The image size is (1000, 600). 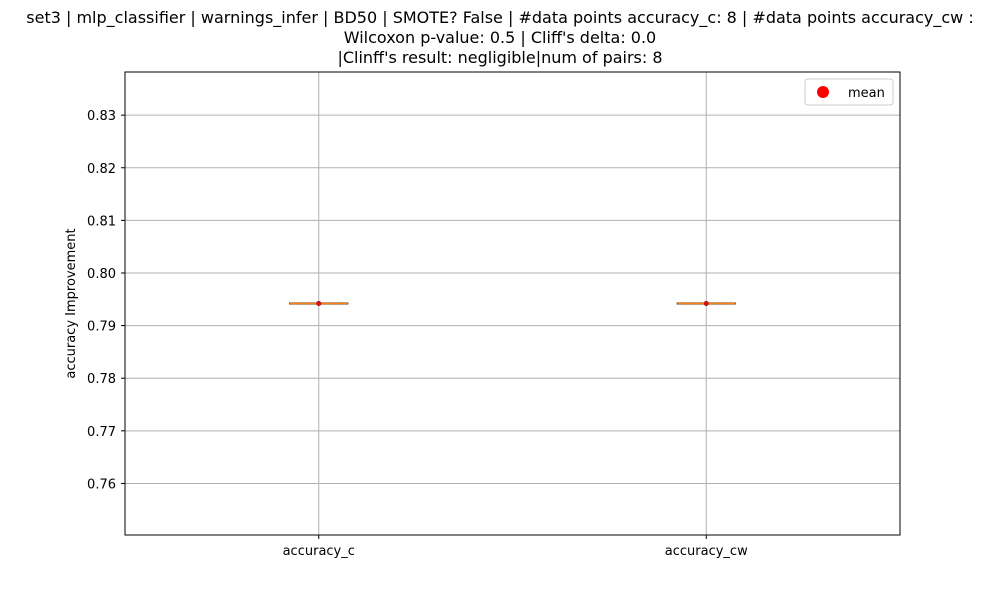 What do you see at coordinates (101, 169) in the screenshot?
I see `y-tick-label: 0.82` at bounding box center [101, 169].